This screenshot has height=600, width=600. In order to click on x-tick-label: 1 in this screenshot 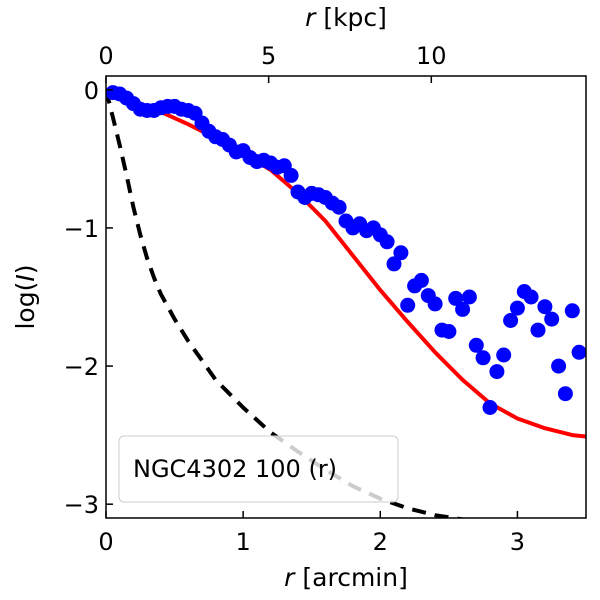, I will do `click(243, 542)`.